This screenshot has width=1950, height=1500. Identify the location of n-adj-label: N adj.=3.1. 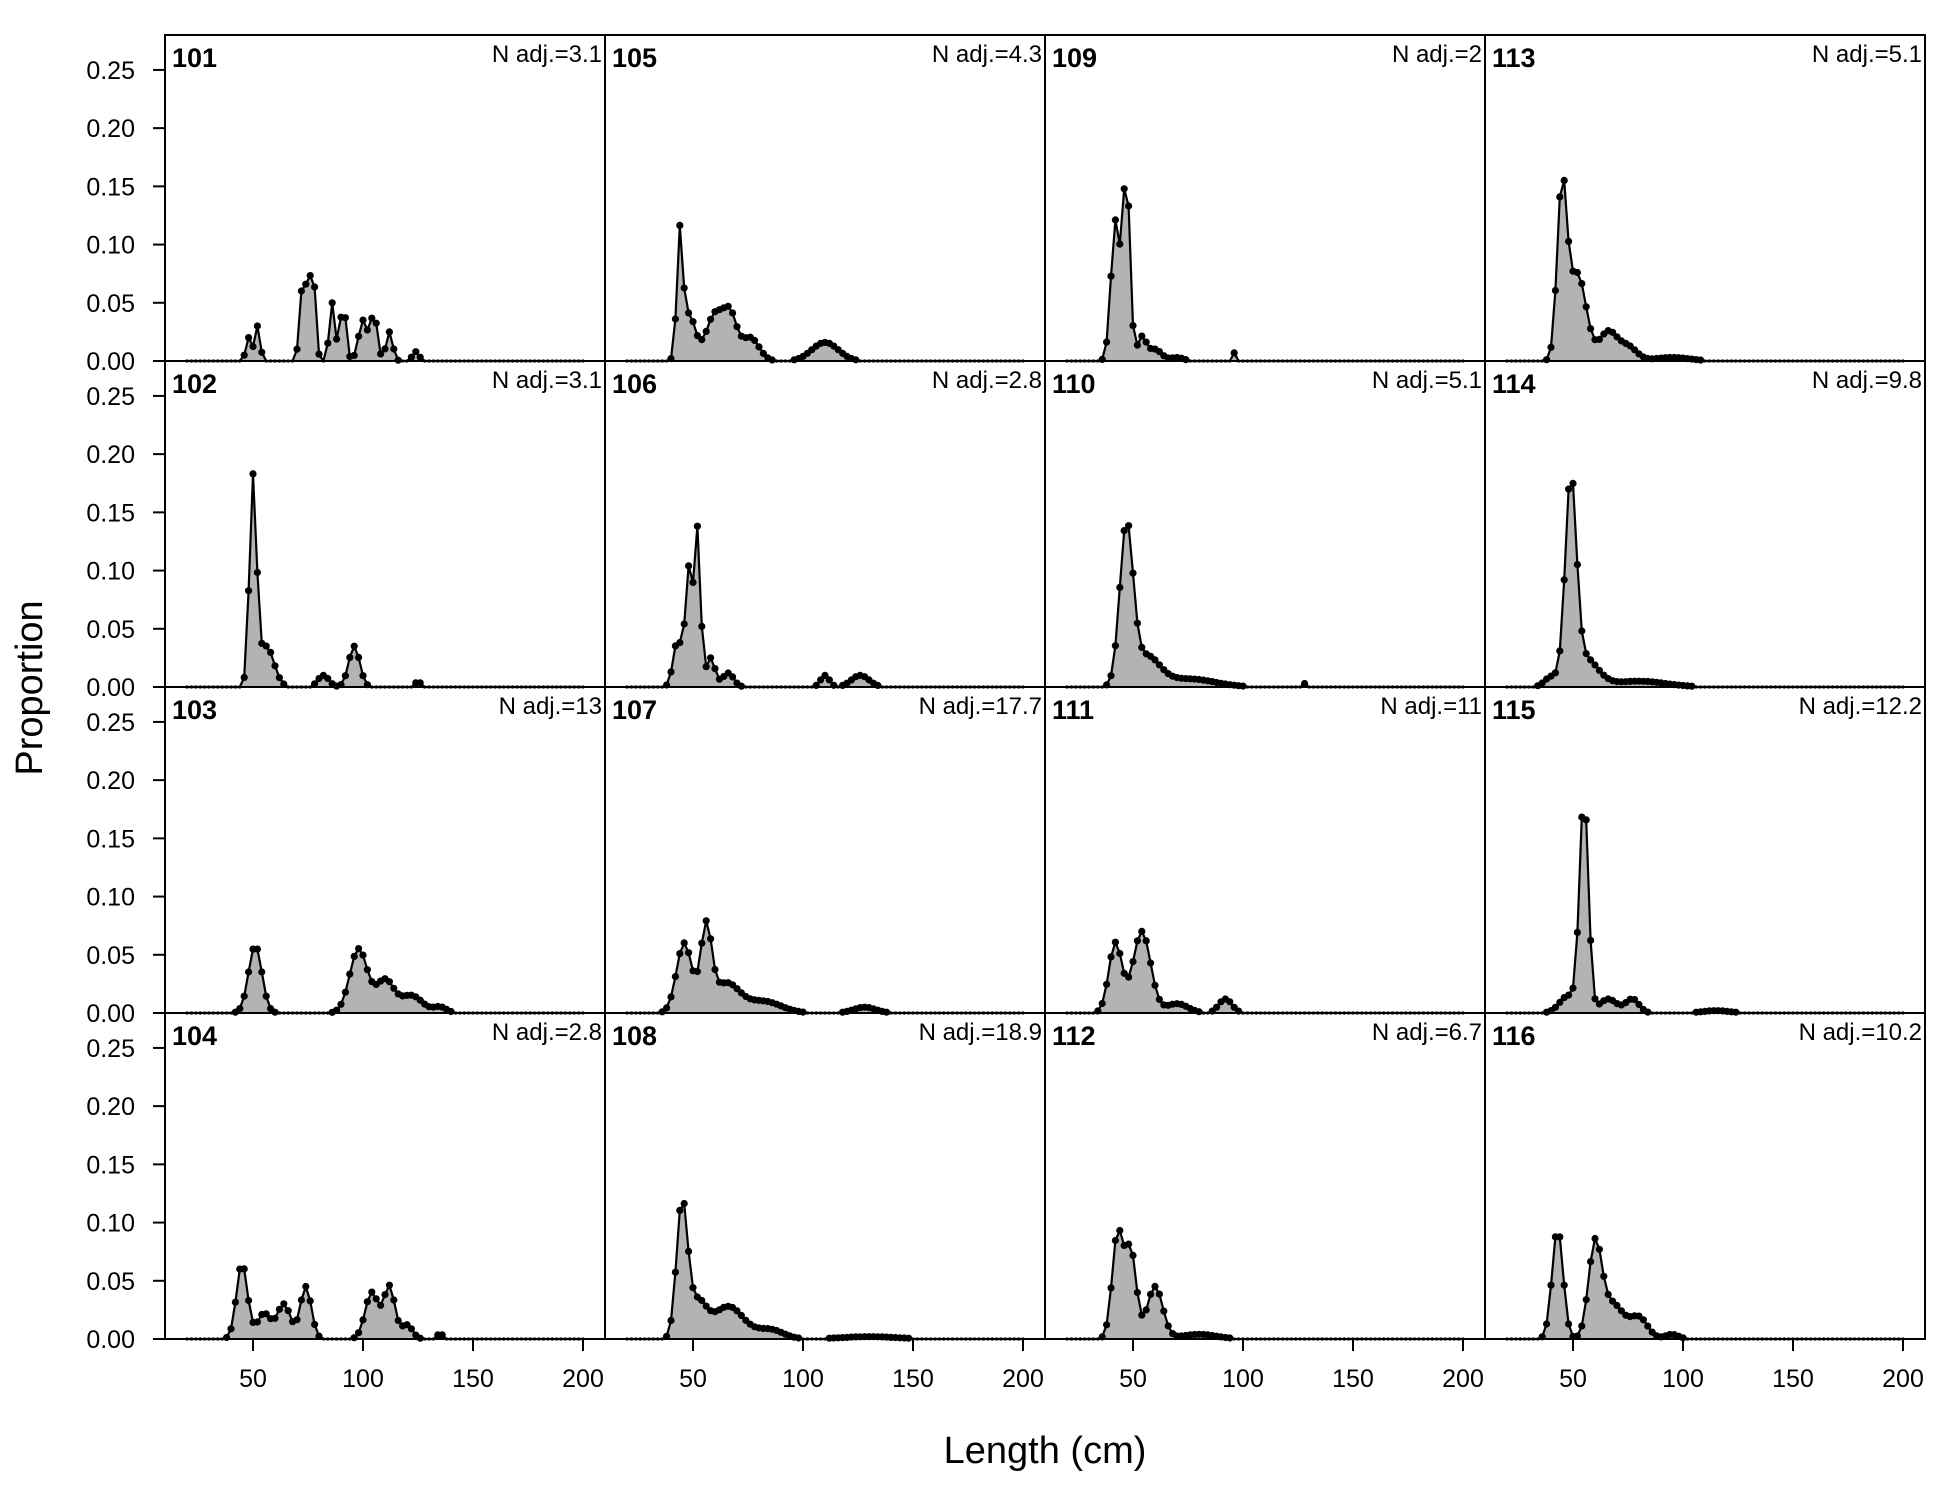
(547, 380).